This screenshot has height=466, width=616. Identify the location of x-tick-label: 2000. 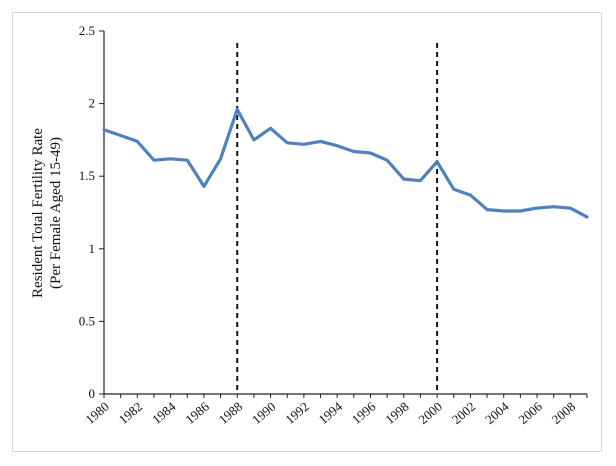
(430, 413).